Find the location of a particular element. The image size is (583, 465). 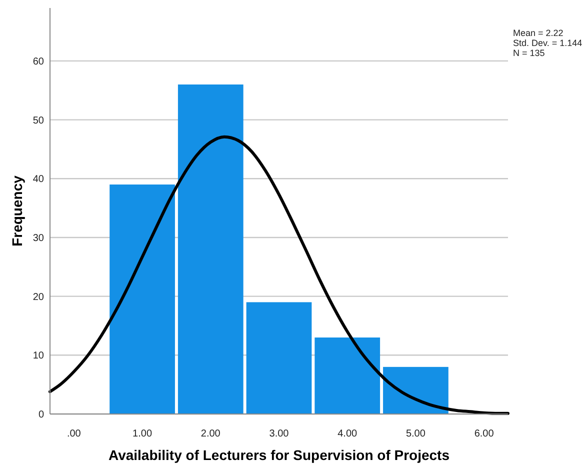

text: Mean = 2.22 is located at coordinates (538, 33).